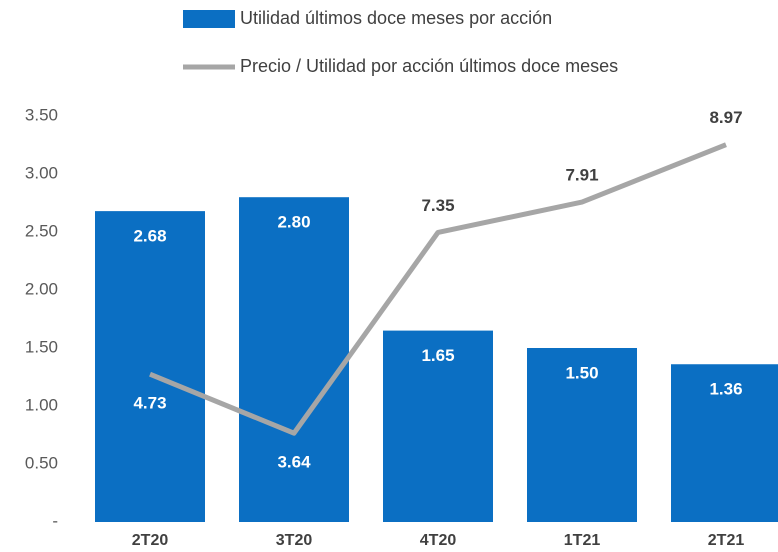  Describe the element at coordinates (41, 346) in the screenshot. I see `y-tick-label: 1.50` at that location.